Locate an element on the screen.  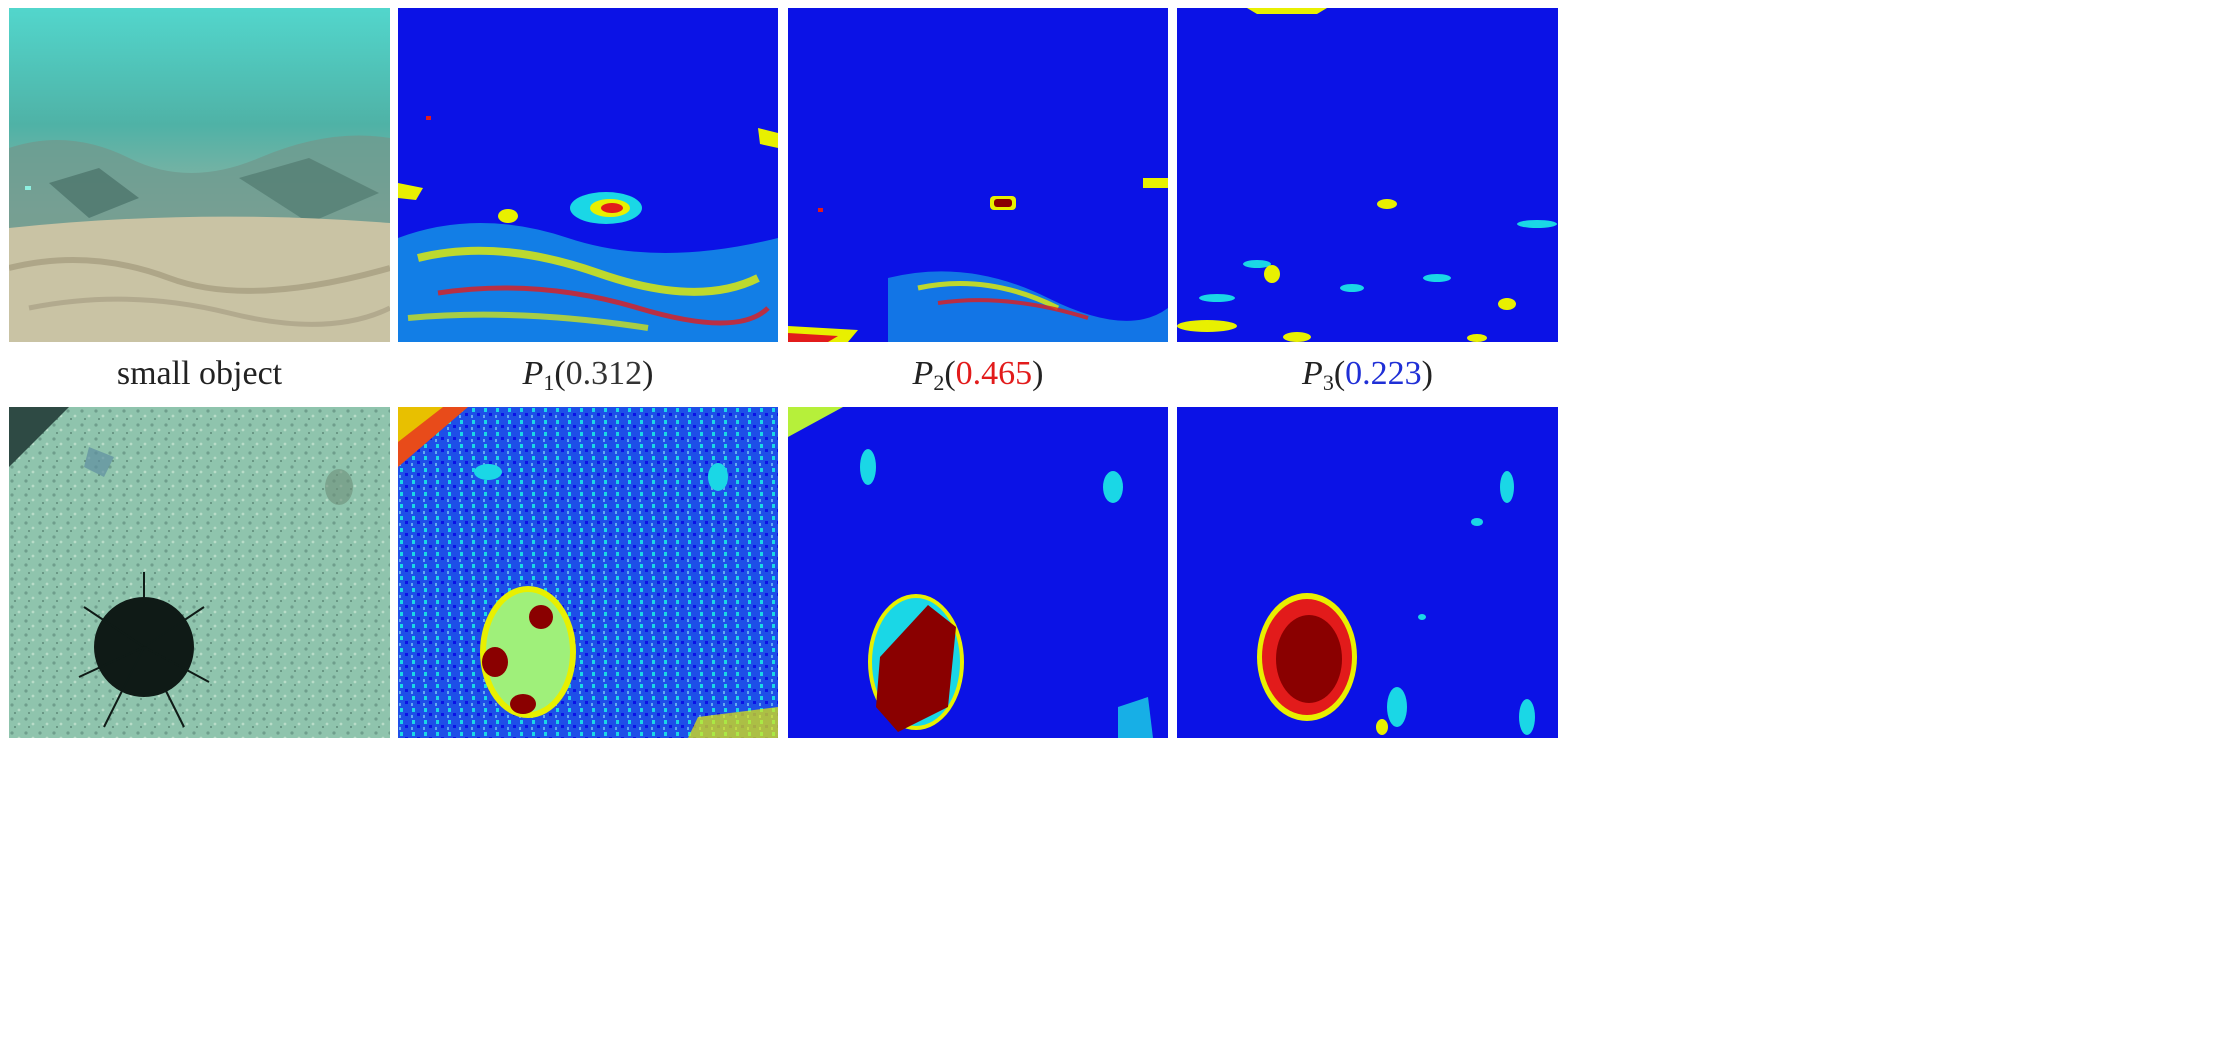
p2-subscript: 2 is located at coordinates (939, 382).